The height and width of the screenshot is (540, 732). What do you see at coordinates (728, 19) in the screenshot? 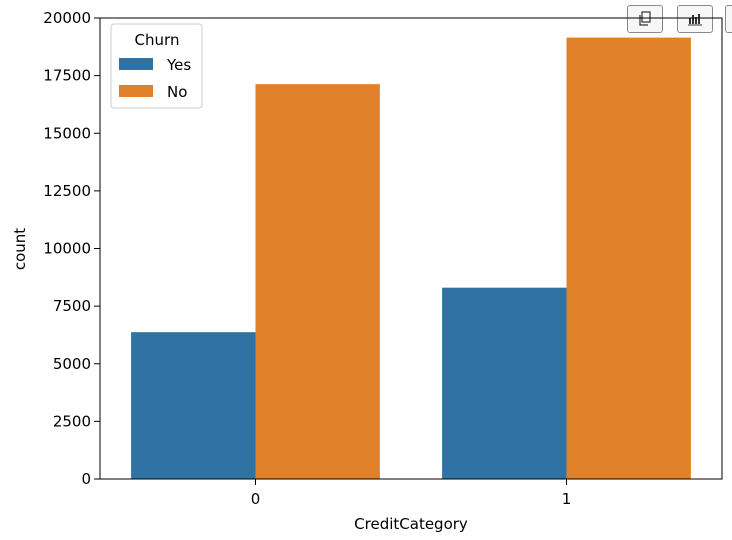
I see `more-button` at bounding box center [728, 19].